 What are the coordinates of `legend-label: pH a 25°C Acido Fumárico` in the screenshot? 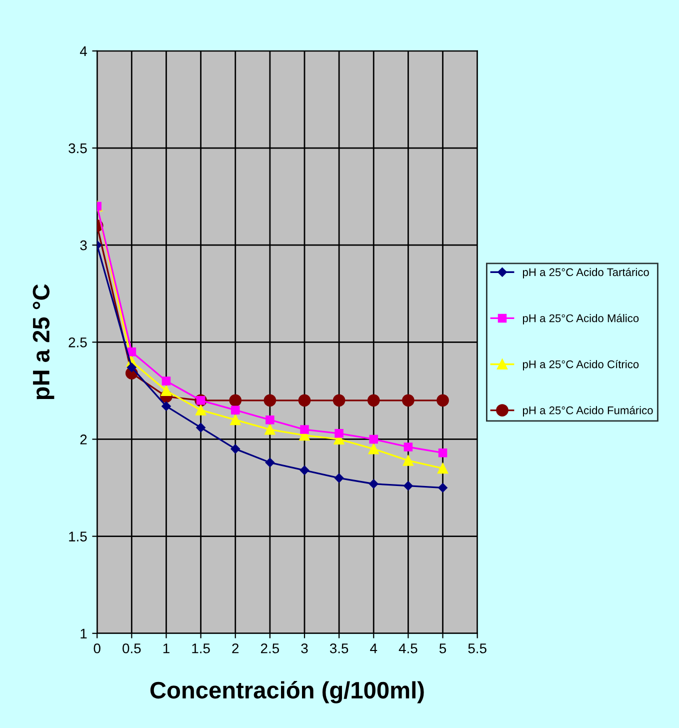 It's located at (587, 411).